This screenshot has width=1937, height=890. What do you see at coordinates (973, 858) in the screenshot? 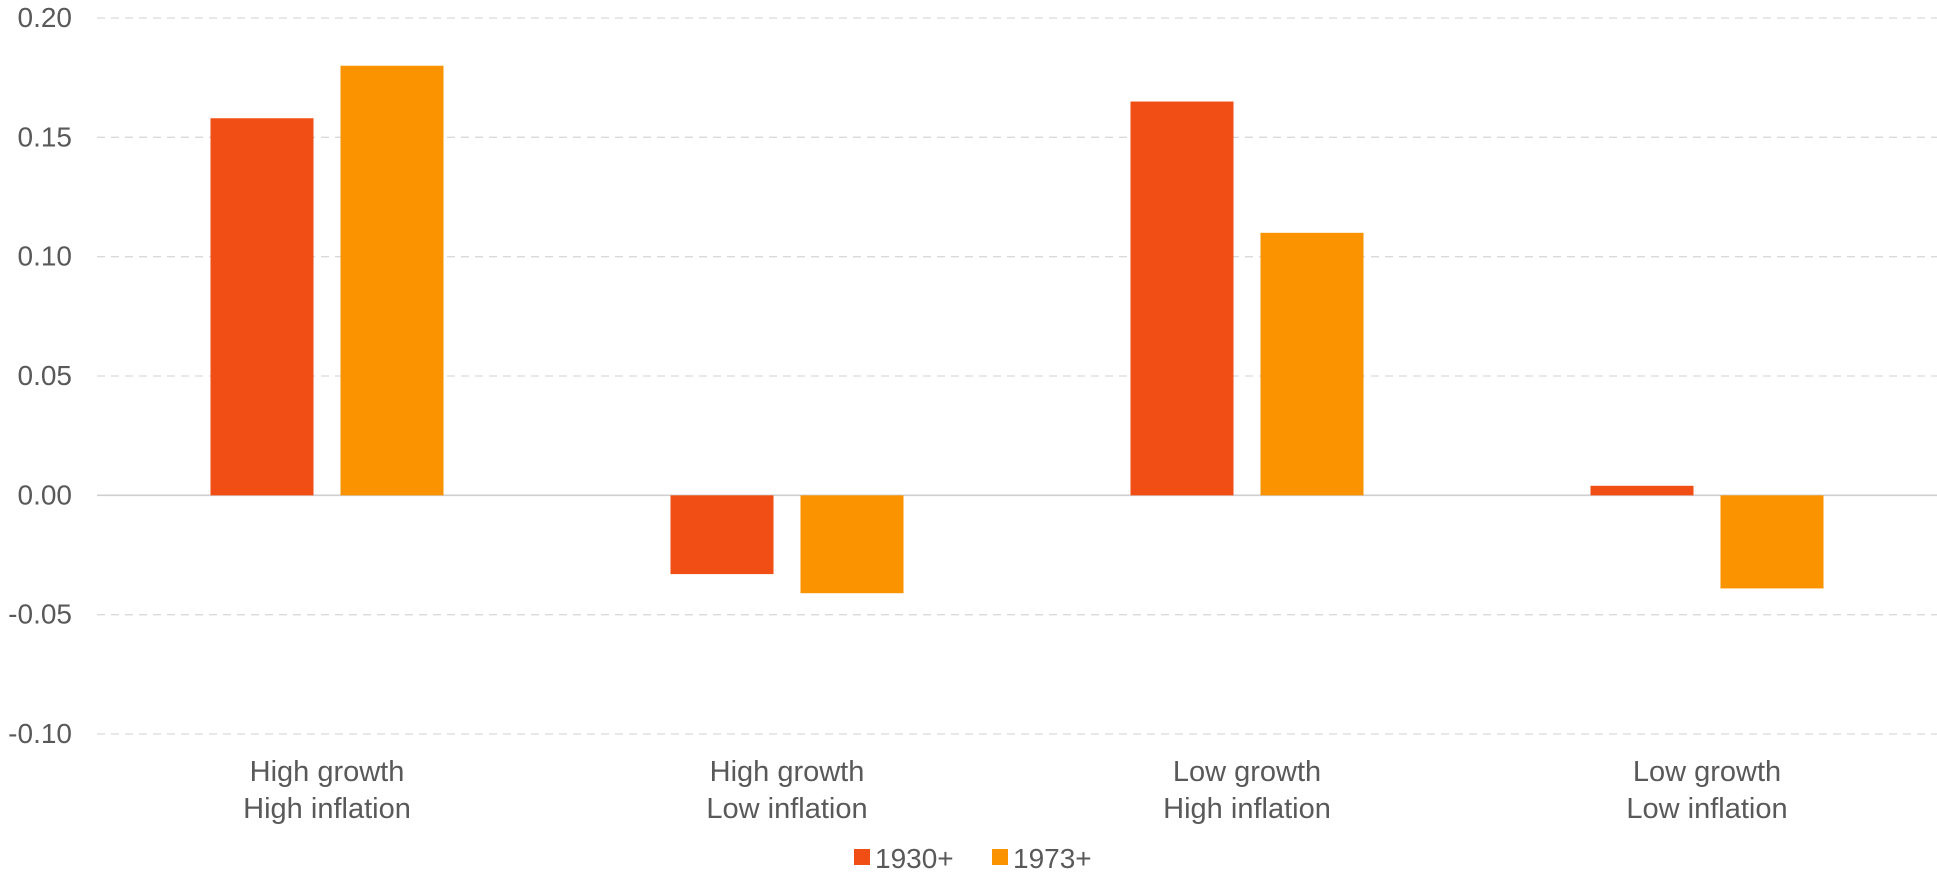
I see `legend: 1930+ 1973+` at bounding box center [973, 858].